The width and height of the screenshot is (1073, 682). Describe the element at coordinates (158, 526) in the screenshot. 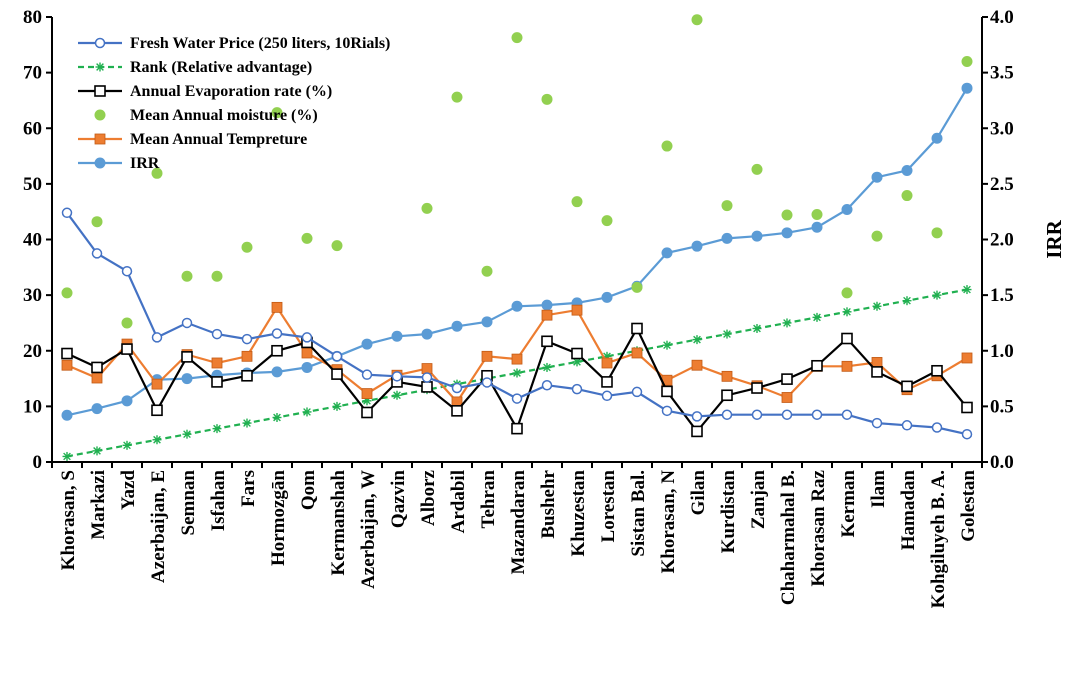

I see `x-category-label: Azerbaijan, E` at that location.